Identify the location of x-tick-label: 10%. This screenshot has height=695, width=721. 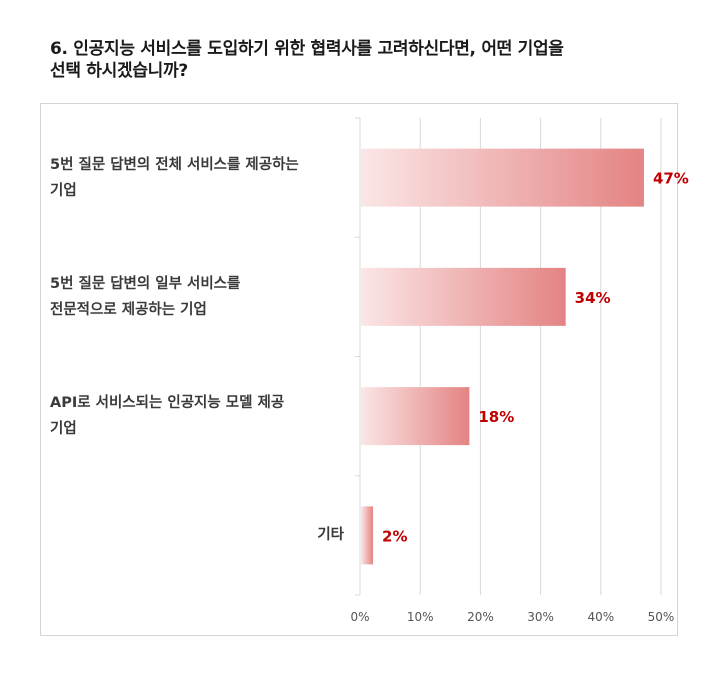
(420, 617).